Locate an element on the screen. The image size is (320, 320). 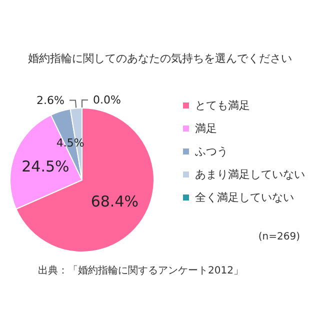
legend-label: 全く満足していない is located at coordinates (244, 197).